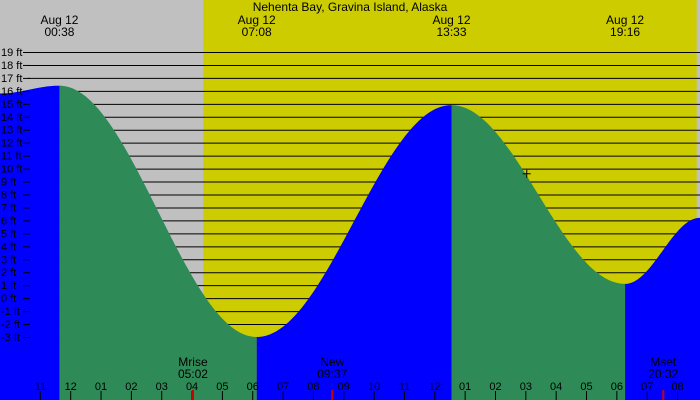 This screenshot has height=400, width=700. I want to click on tide-event-time: 13:33, so click(451, 32).